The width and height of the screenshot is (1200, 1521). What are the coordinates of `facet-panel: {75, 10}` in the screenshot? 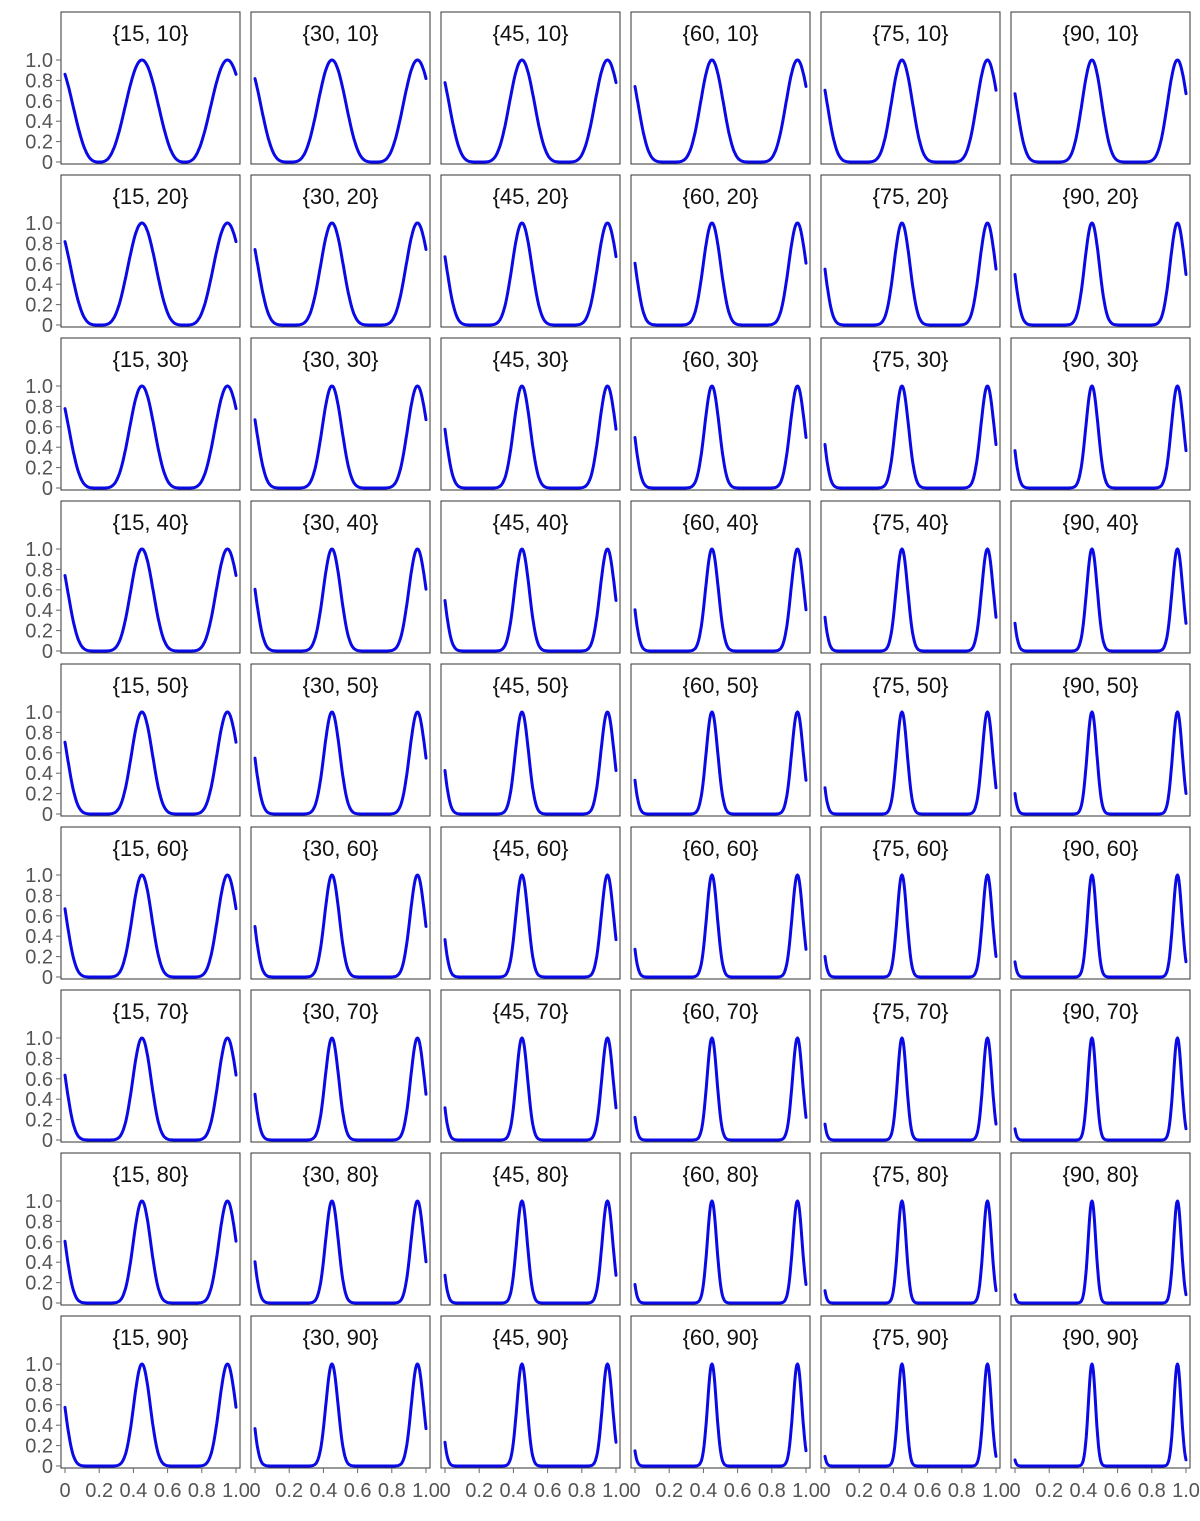 It's located at (910, 88).